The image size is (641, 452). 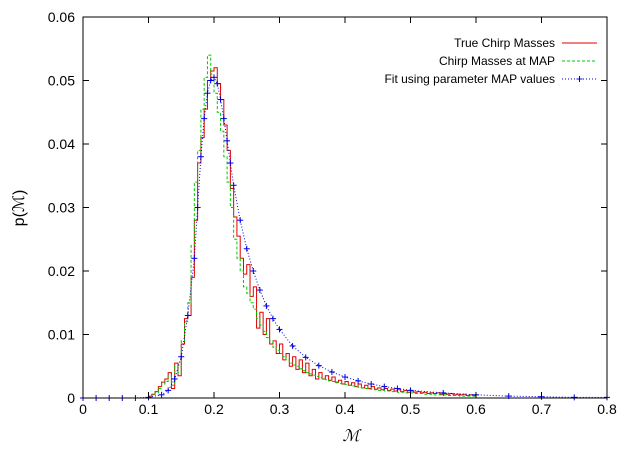 What do you see at coordinates (352, 436) in the screenshot?
I see `x-axis-title: ℳ` at bounding box center [352, 436].